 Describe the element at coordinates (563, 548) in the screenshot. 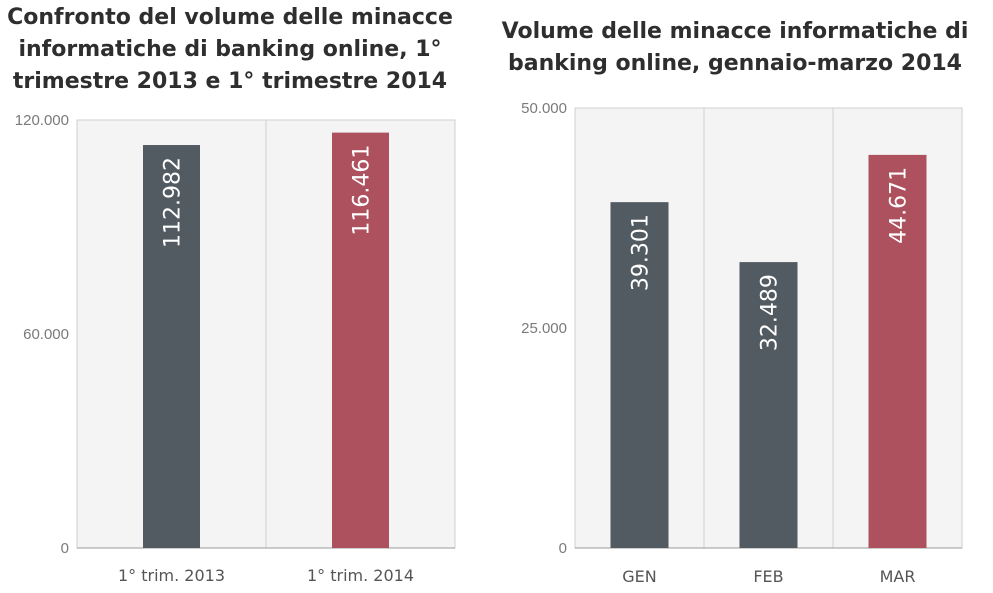

I see `right-y-tick-label: 0` at that location.